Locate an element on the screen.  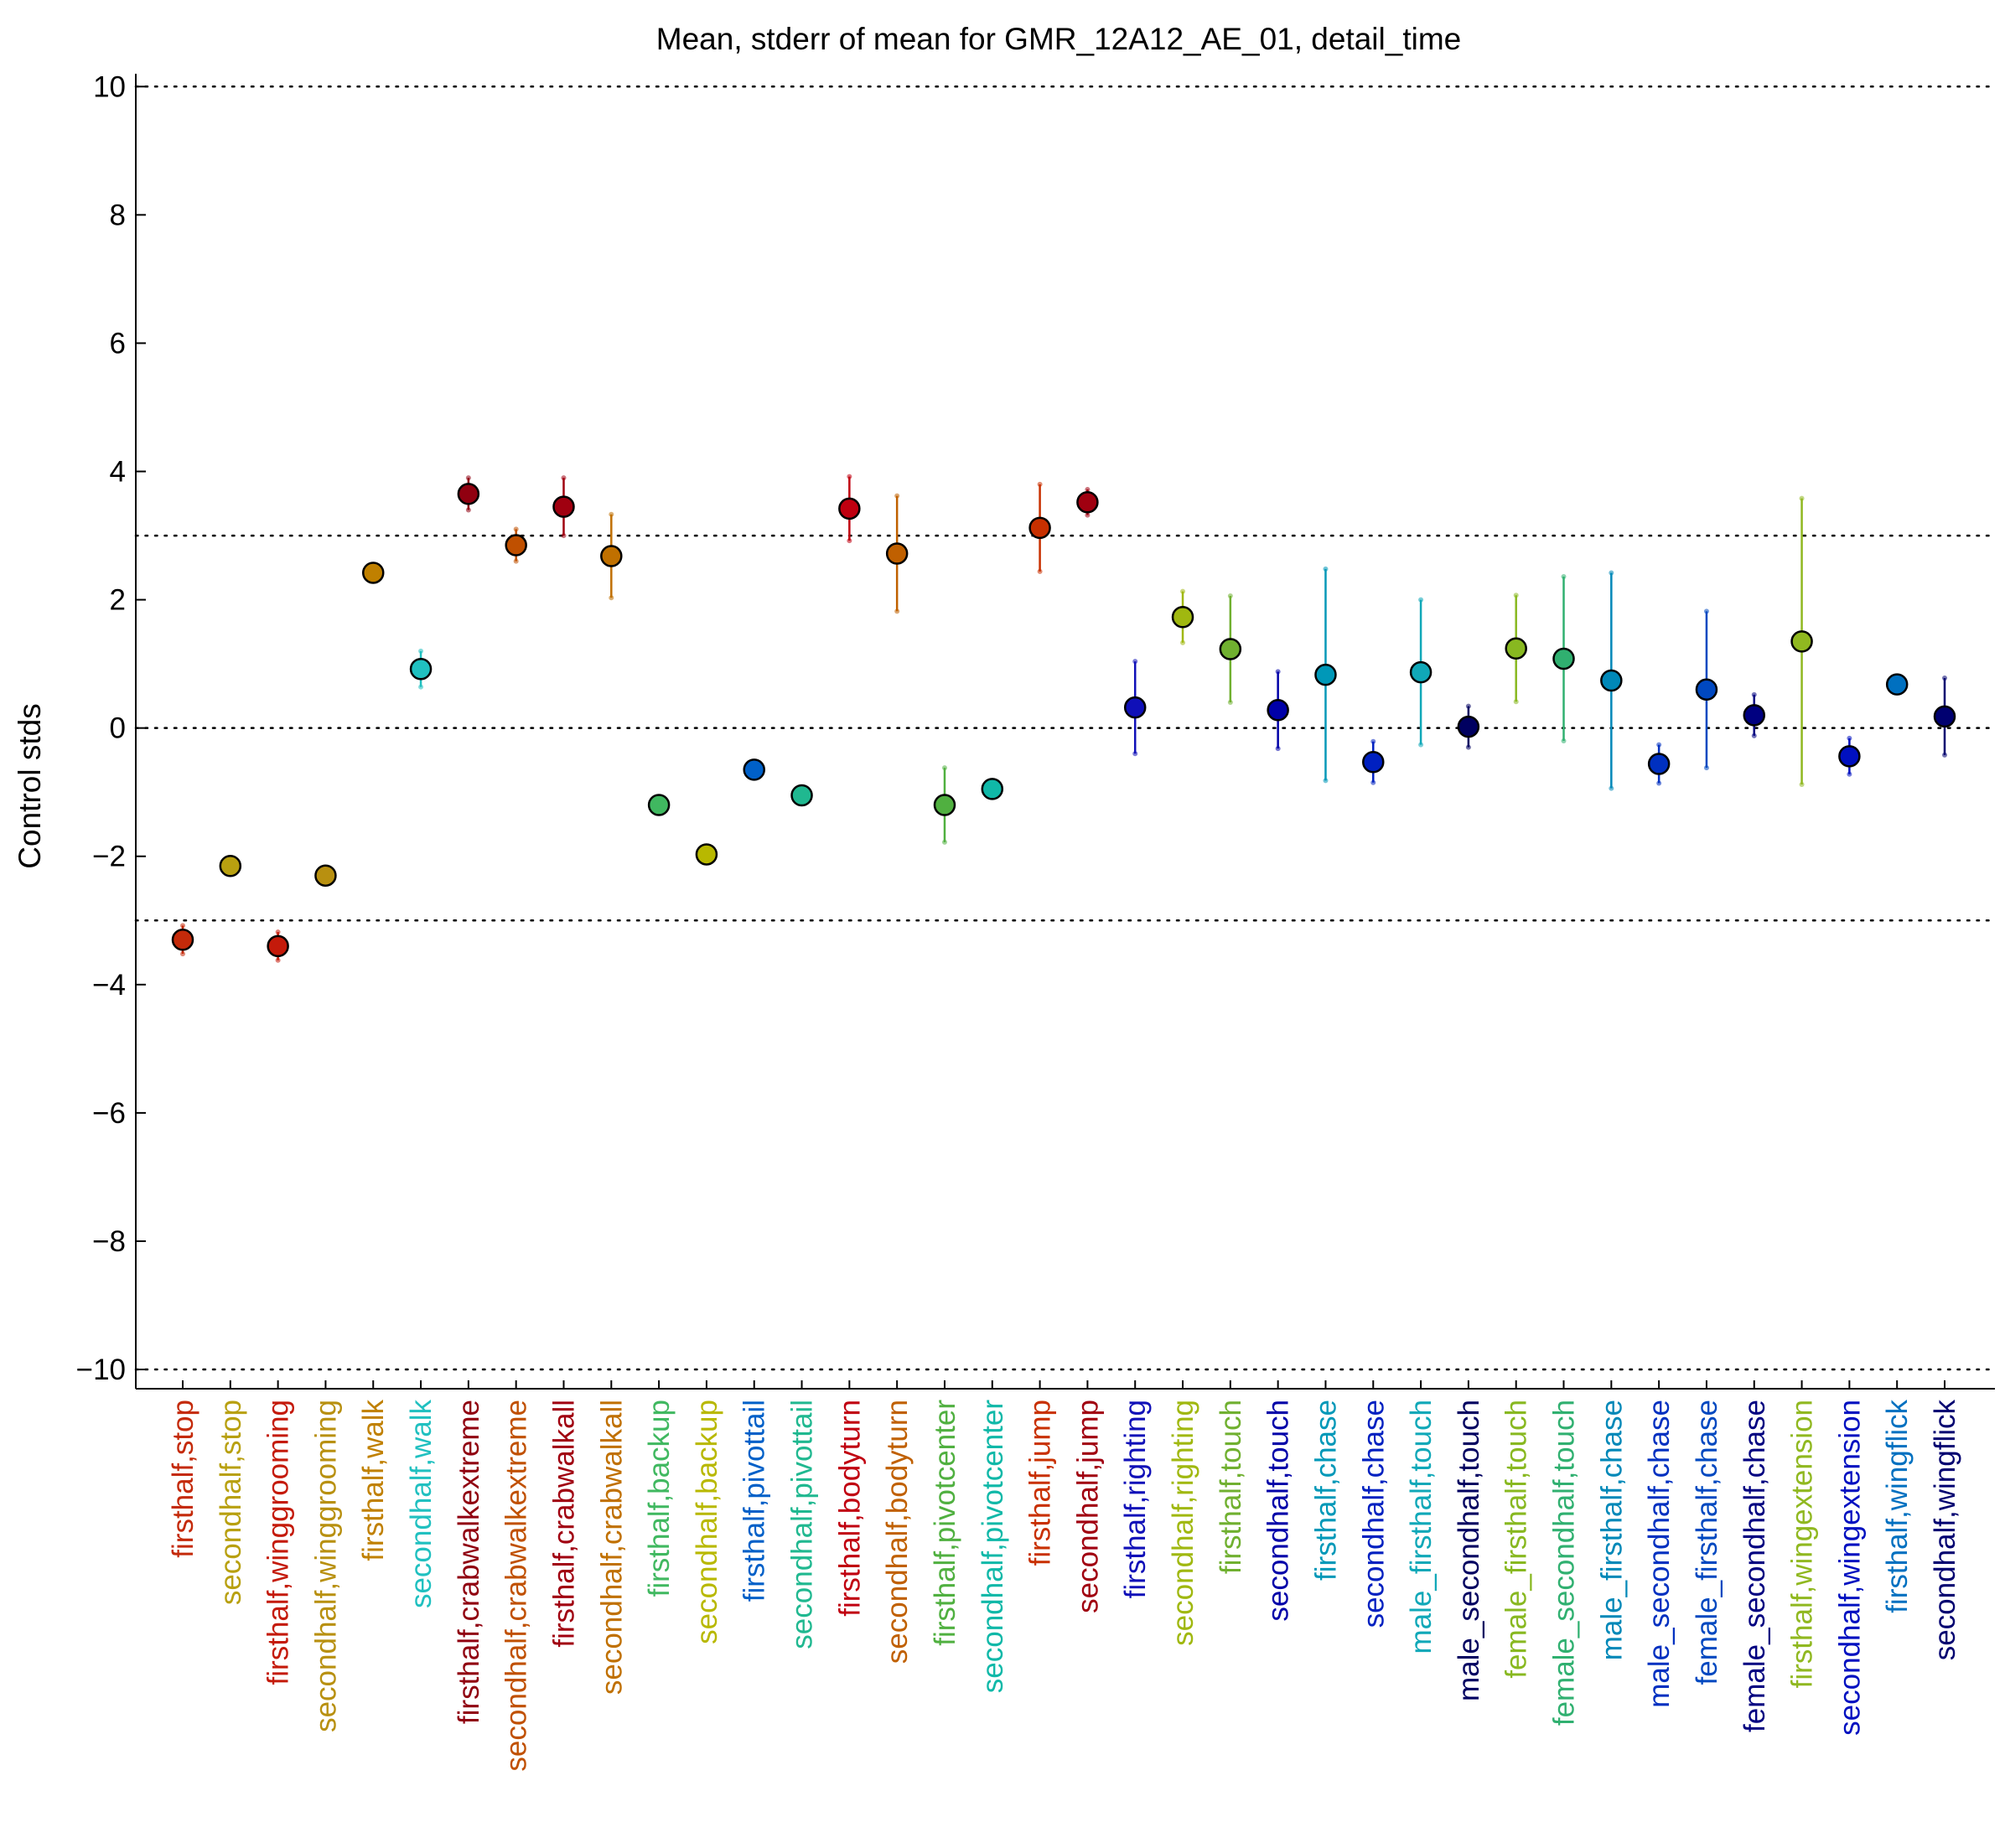
x-tick-label: secondhalf,winggrooming is located at coordinates (326, 1566).